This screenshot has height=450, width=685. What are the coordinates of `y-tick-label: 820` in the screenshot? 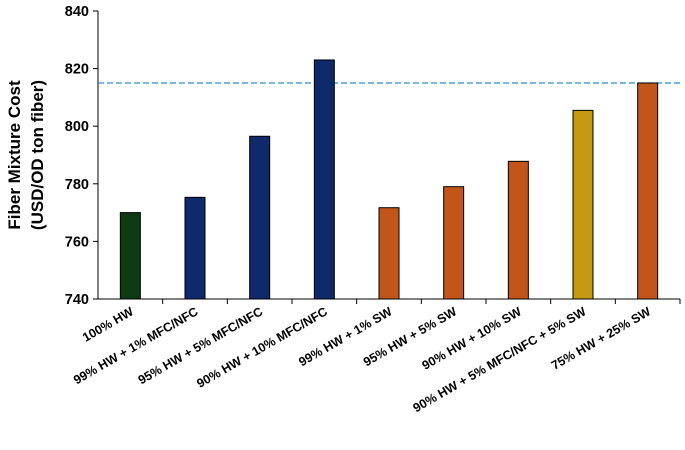 It's located at (77, 70).